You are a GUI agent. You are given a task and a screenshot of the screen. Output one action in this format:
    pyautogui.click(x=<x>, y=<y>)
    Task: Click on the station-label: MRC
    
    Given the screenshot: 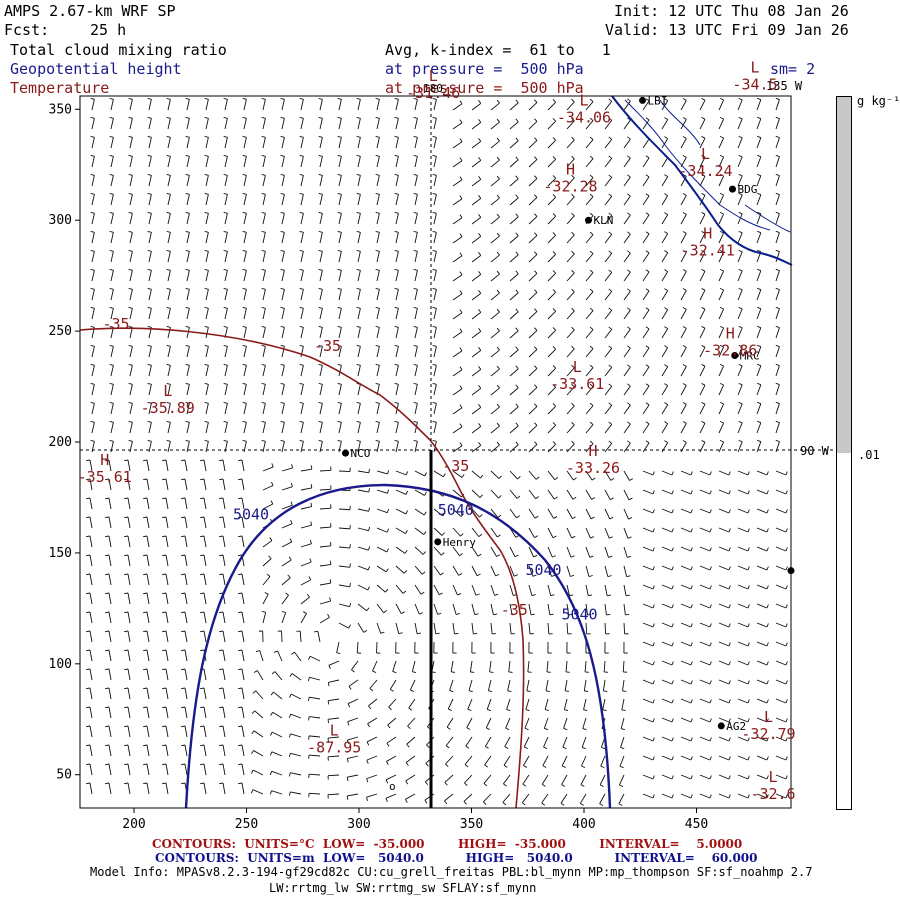 What is the action you would take?
    pyautogui.click(x=750, y=356)
    